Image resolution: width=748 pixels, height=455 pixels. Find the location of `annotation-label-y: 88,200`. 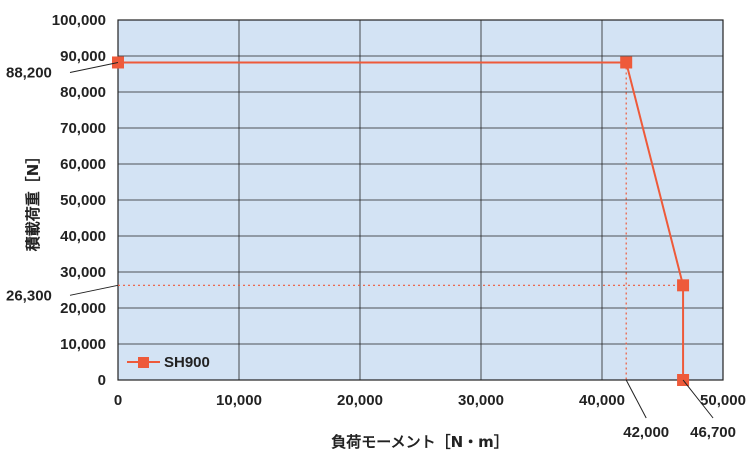

annotation-label-y: 88,200 is located at coordinates (29, 72).